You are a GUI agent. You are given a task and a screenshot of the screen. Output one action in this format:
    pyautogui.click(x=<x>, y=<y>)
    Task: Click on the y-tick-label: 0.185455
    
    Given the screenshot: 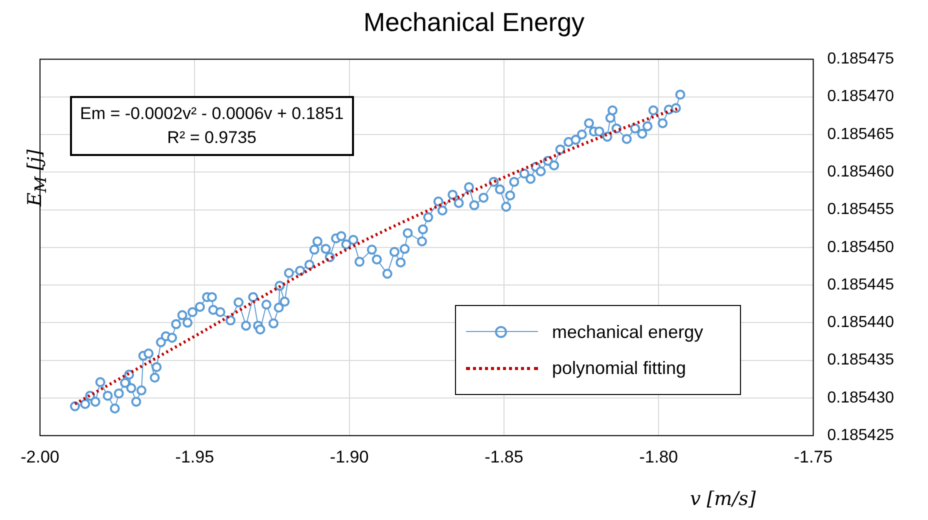 What is the action you would take?
    pyautogui.click(x=860, y=209)
    